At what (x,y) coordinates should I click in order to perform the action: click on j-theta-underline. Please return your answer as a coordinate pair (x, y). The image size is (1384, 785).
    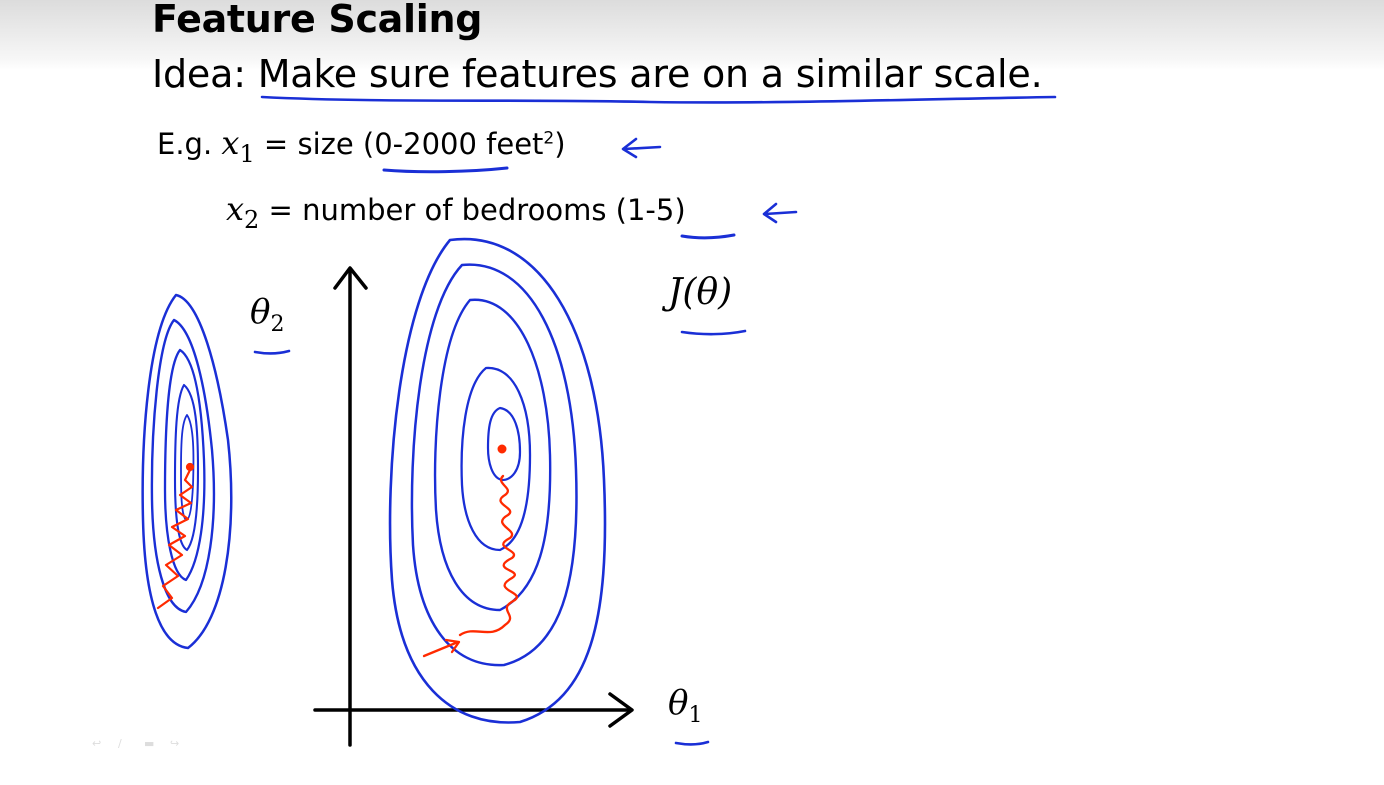
    Looking at the image, I should click on (713, 332).